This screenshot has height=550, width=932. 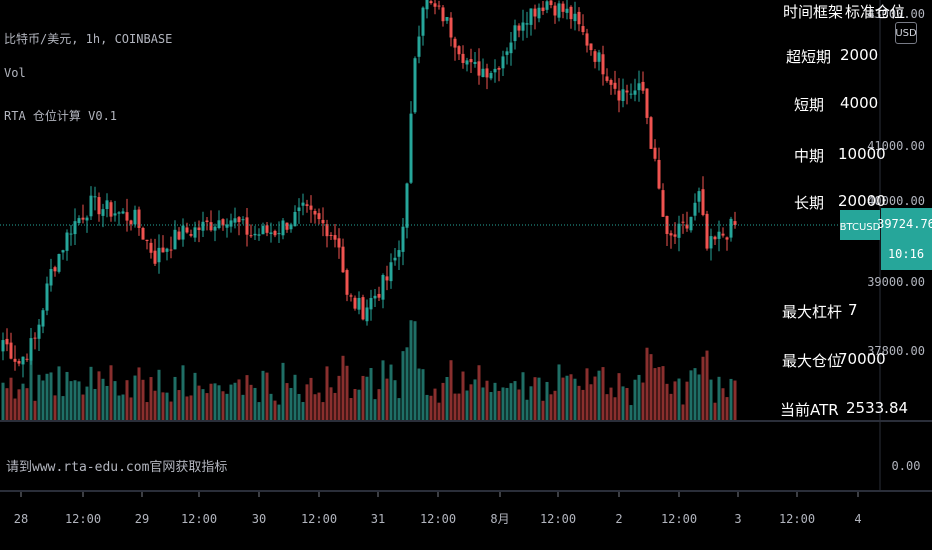 What do you see at coordinates (859, 55) in the screenshot?
I see `row-value: 2000` at bounding box center [859, 55].